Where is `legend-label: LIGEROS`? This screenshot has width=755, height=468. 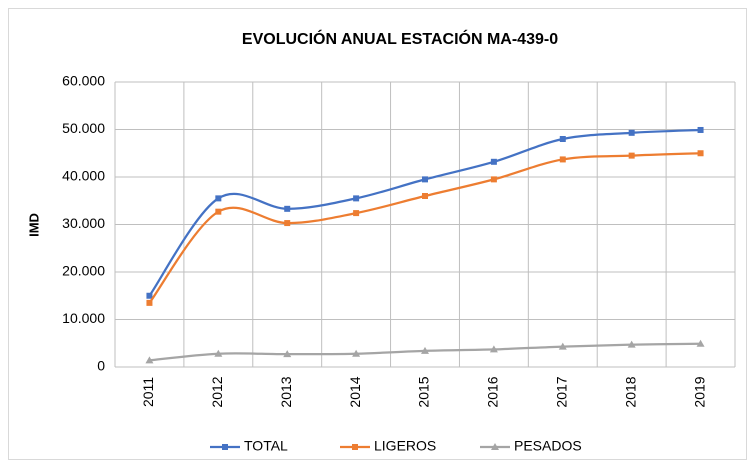 legend-label: LIGEROS is located at coordinates (405, 446).